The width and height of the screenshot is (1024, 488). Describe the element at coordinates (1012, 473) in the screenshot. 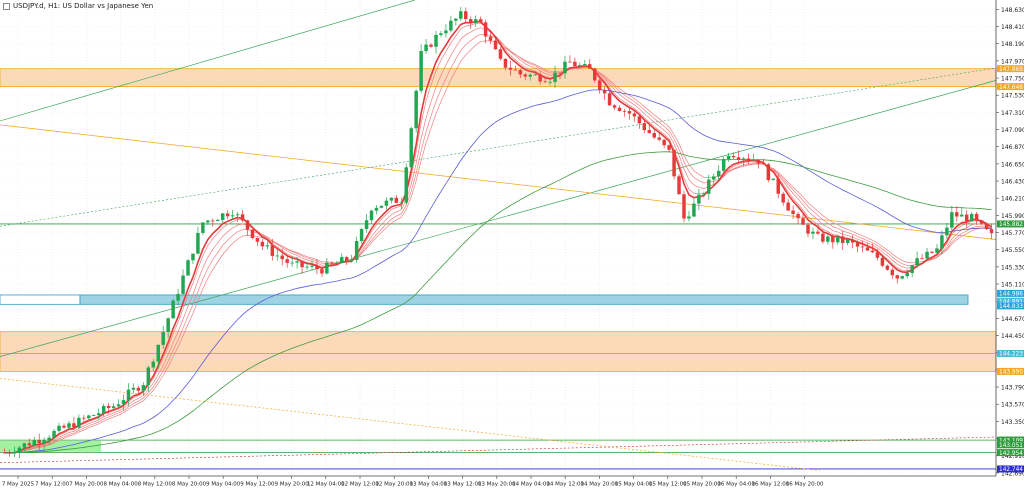

I see `y-tick-label: 142.690` at that location.